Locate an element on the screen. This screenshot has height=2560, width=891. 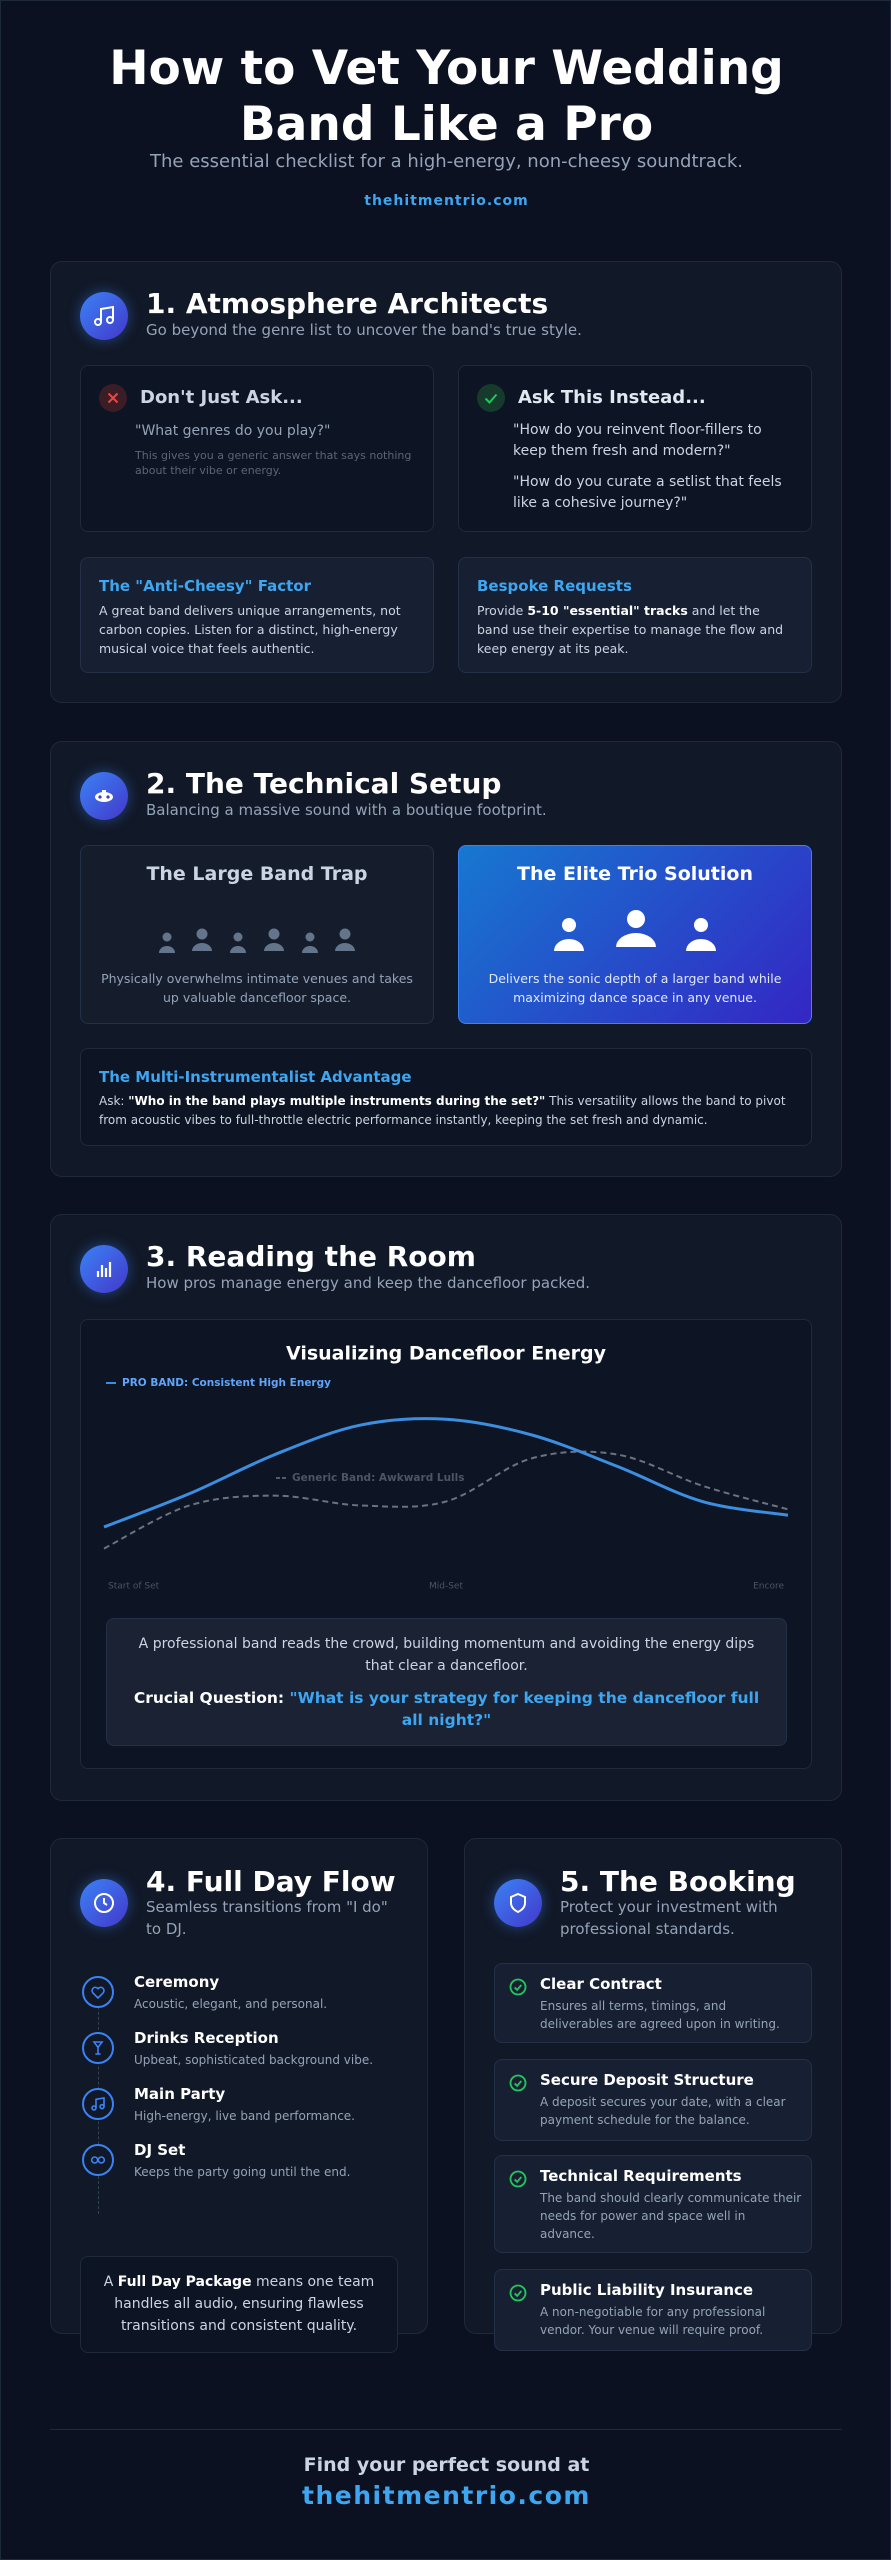
package-box is located at coordinates (239, 2304).